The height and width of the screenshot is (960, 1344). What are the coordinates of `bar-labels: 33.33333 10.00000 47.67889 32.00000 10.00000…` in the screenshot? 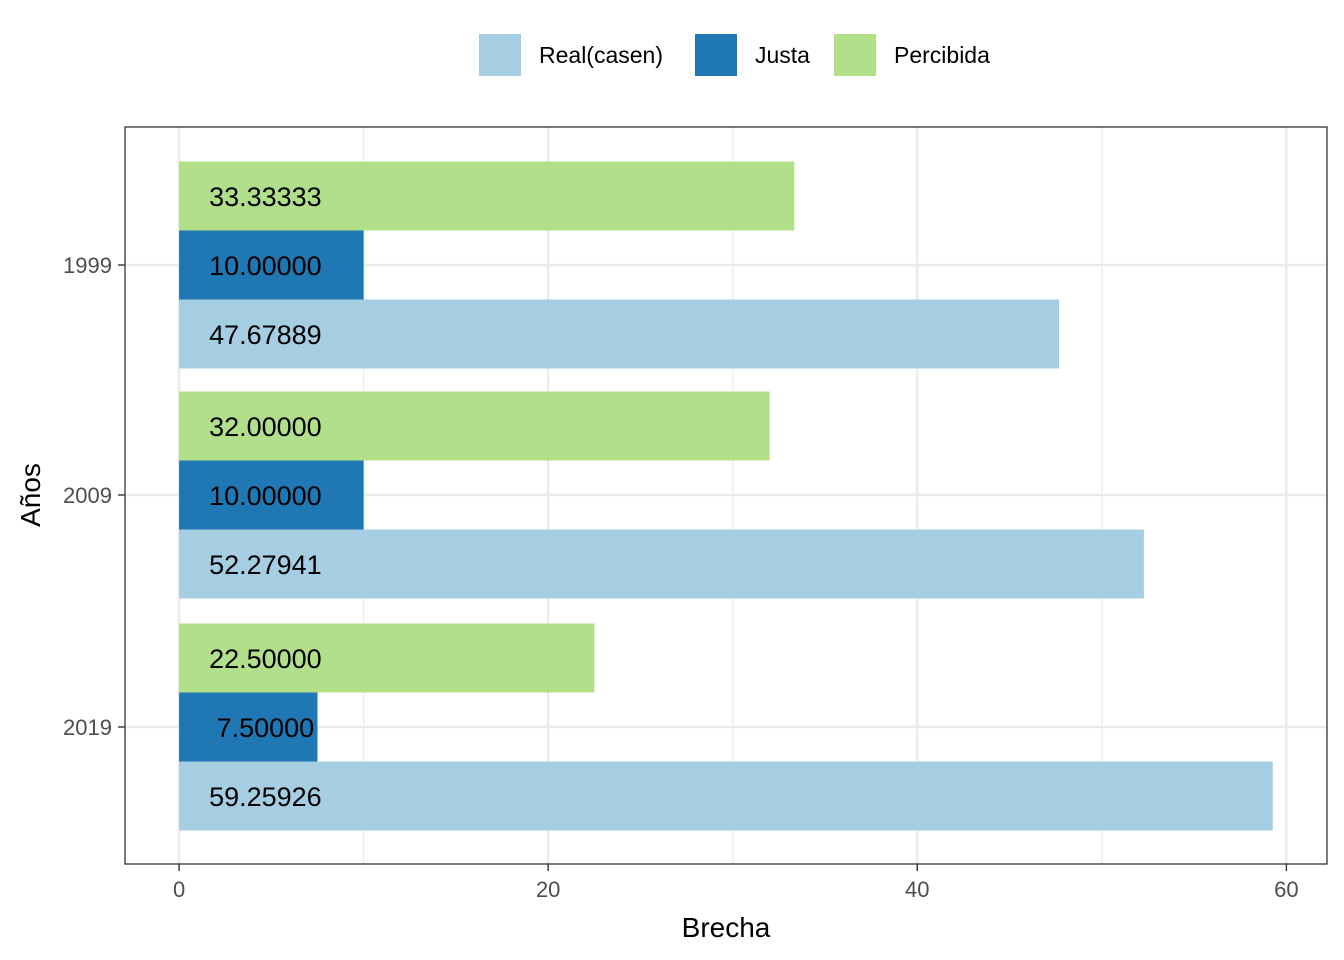 It's located at (265, 497).